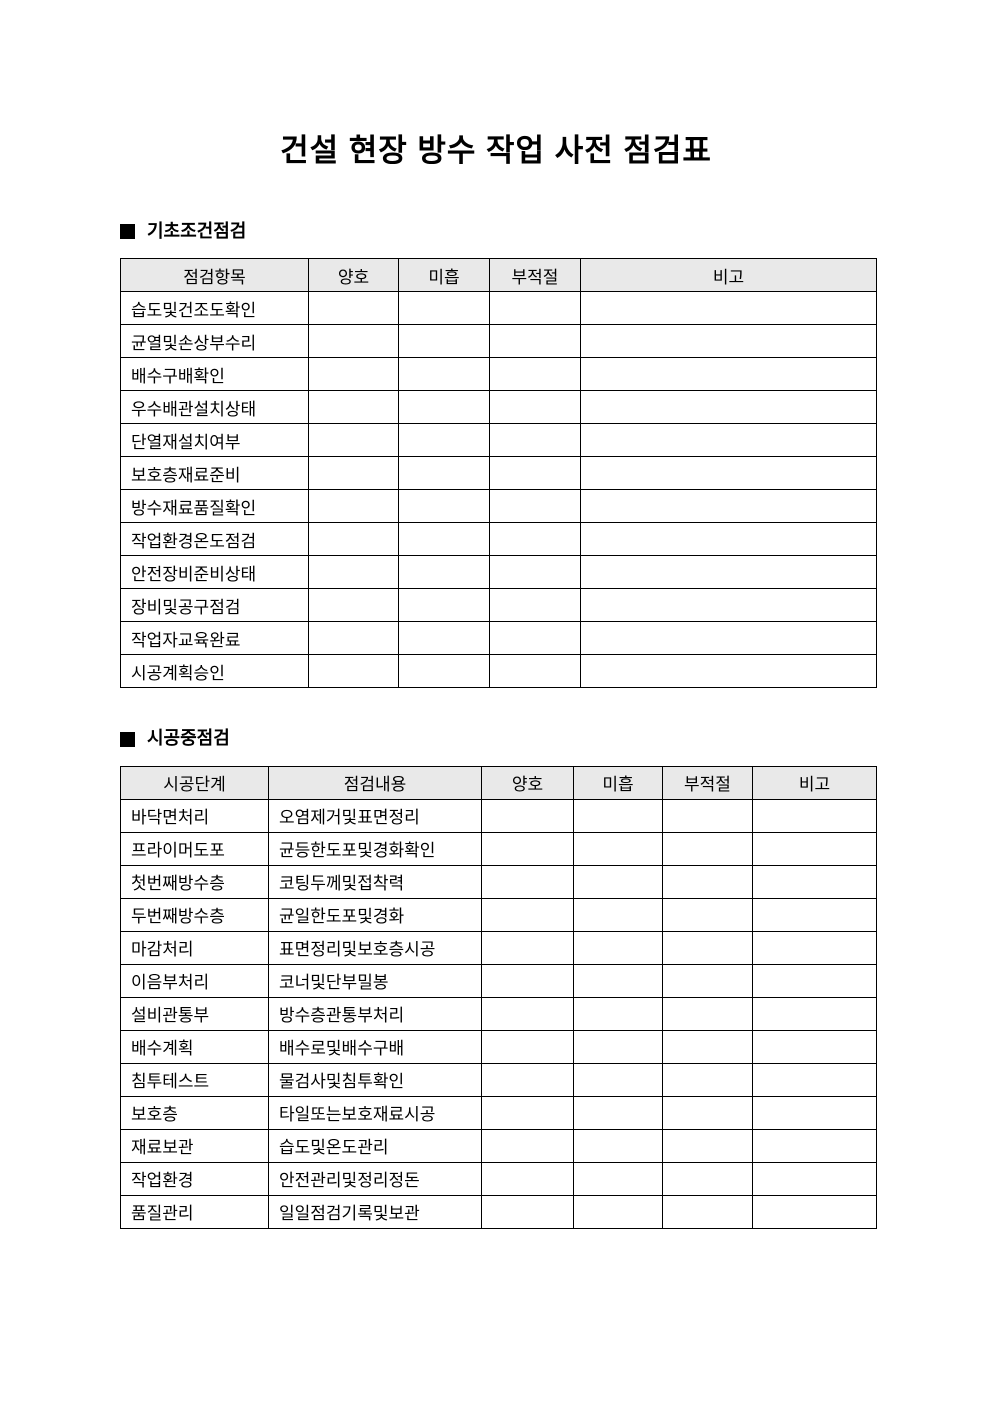 Image resolution: width=992 pixels, height=1403 pixels. I want to click on content-cell: 코너및단부밀봉, so click(375, 980).